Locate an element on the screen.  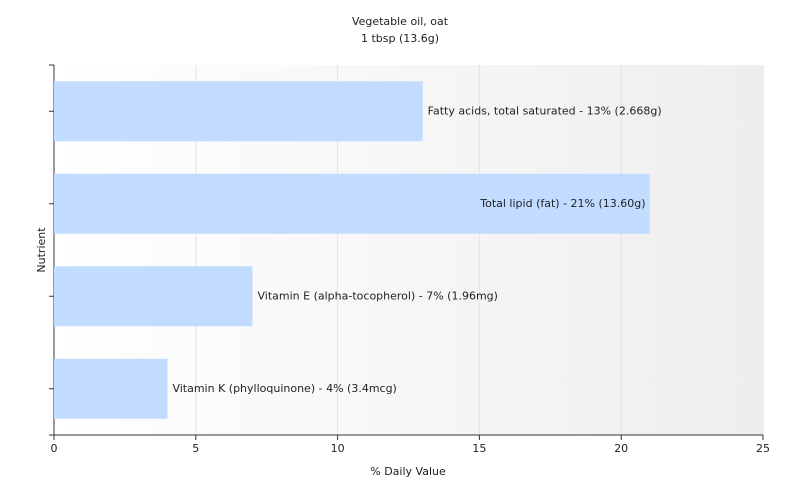
y-axis-label: Nutrient is located at coordinates (41, 250).